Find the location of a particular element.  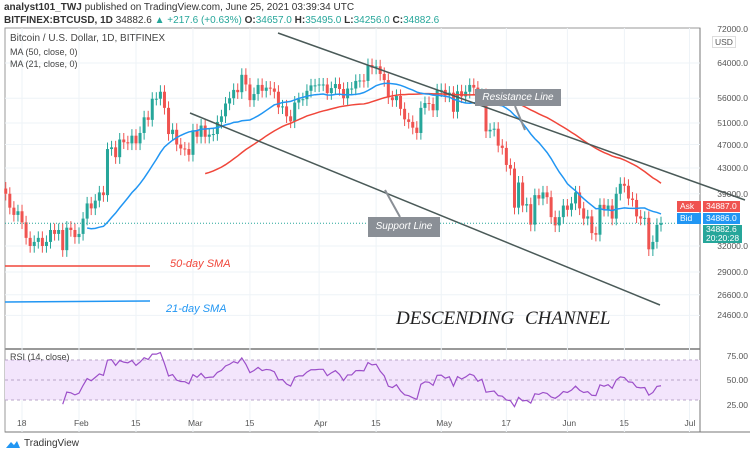

chart-title: Bitcoin / U.S. Dollar, 1D, BITFINEX is located at coordinates (88, 38).